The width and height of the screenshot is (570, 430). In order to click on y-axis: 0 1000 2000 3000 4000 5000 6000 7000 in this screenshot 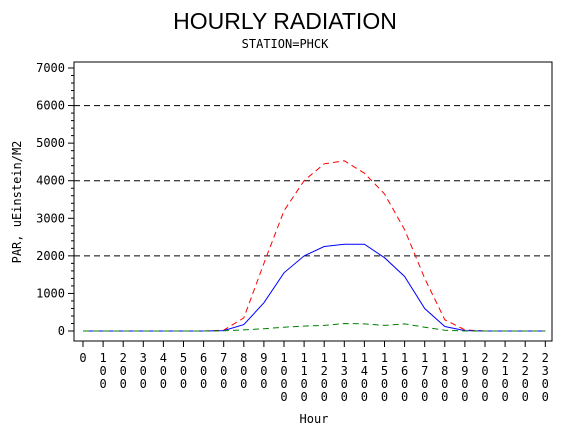, I will do `click(55, 199)`.